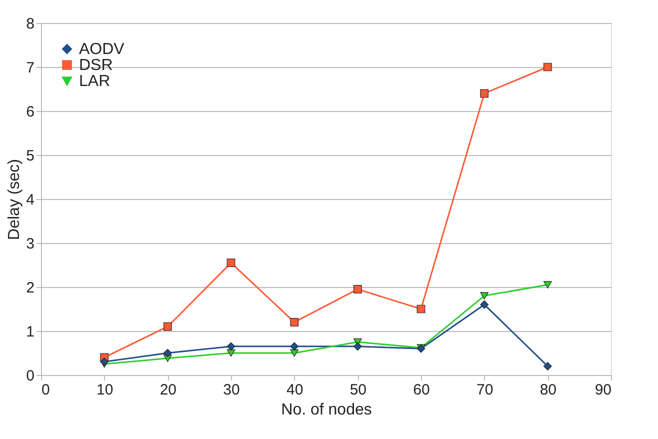 This screenshot has width=658, height=439. I want to click on x-tick-label: 90, so click(603, 390).